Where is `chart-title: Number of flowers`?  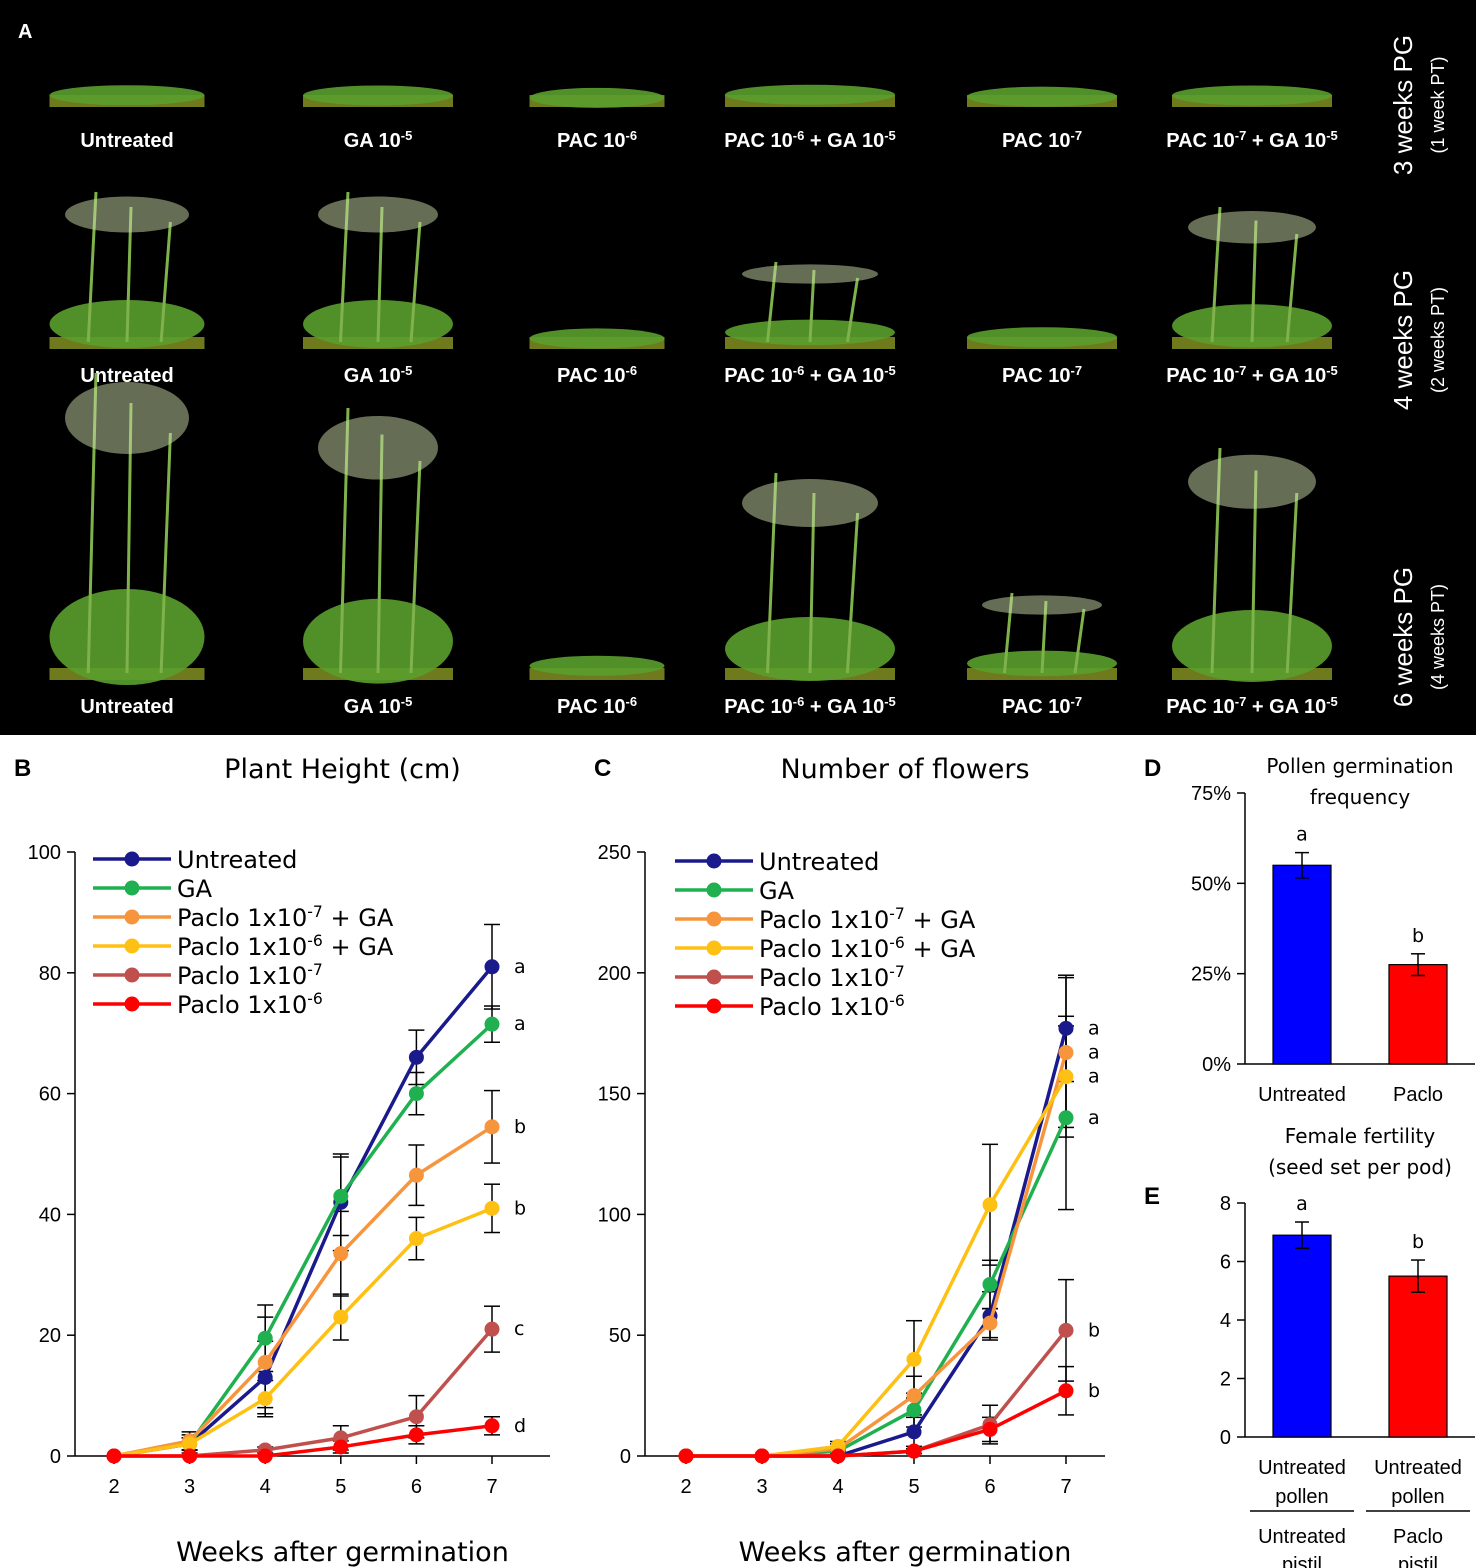 chart-title: Number of flowers is located at coordinates (904, 769).